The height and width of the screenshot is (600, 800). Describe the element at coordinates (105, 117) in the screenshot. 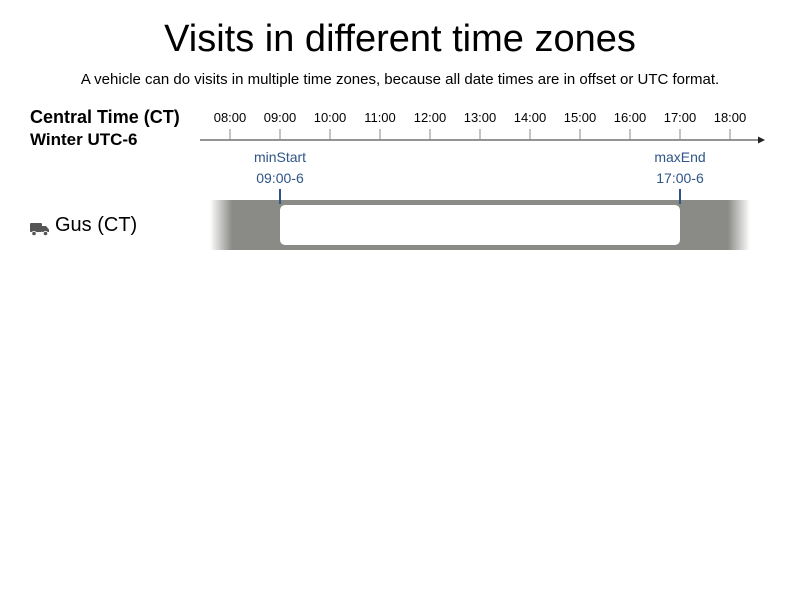

I see `timezone-name: Central Time (CT)` at that location.